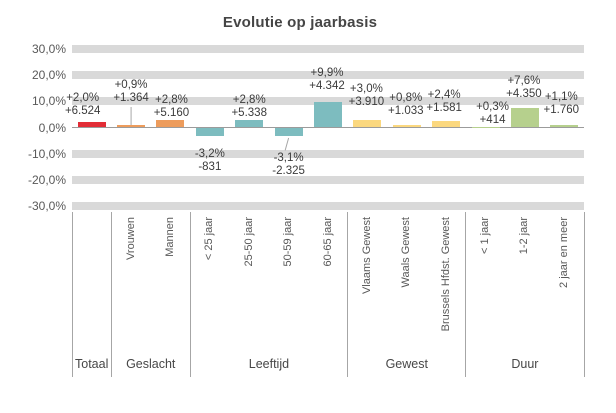 This screenshot has height=413, width=616. I want to click on data-label-pct: +0,8%, so click(406, 98).